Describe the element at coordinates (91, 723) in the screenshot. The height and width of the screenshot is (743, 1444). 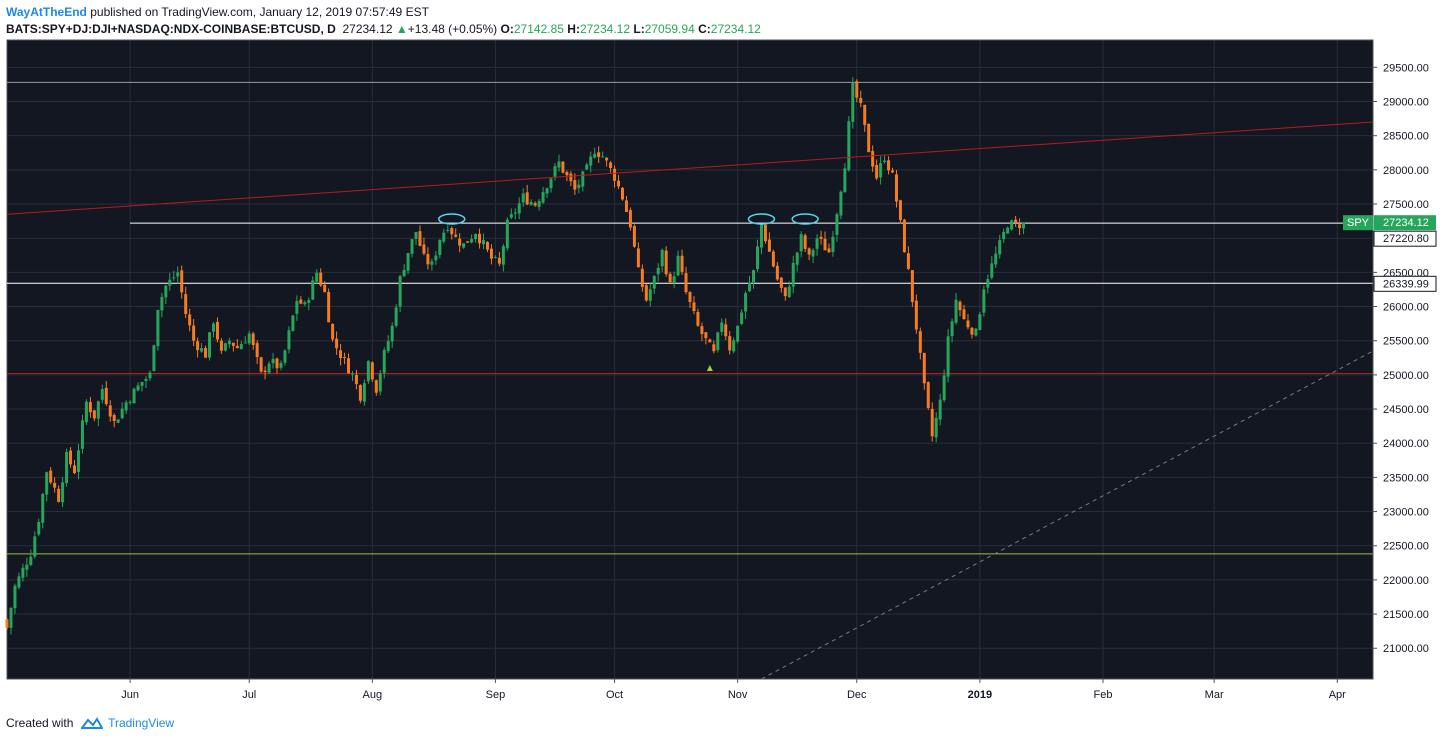
I see `tradingview-logo-icon` at that location.